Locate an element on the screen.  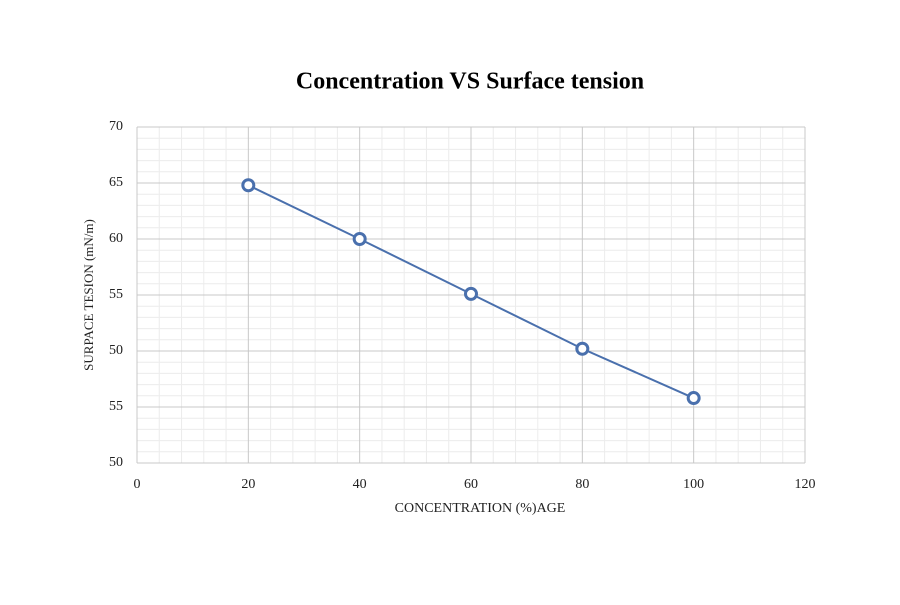
x-tick-label: 0 is located at coordinates (137, 484).